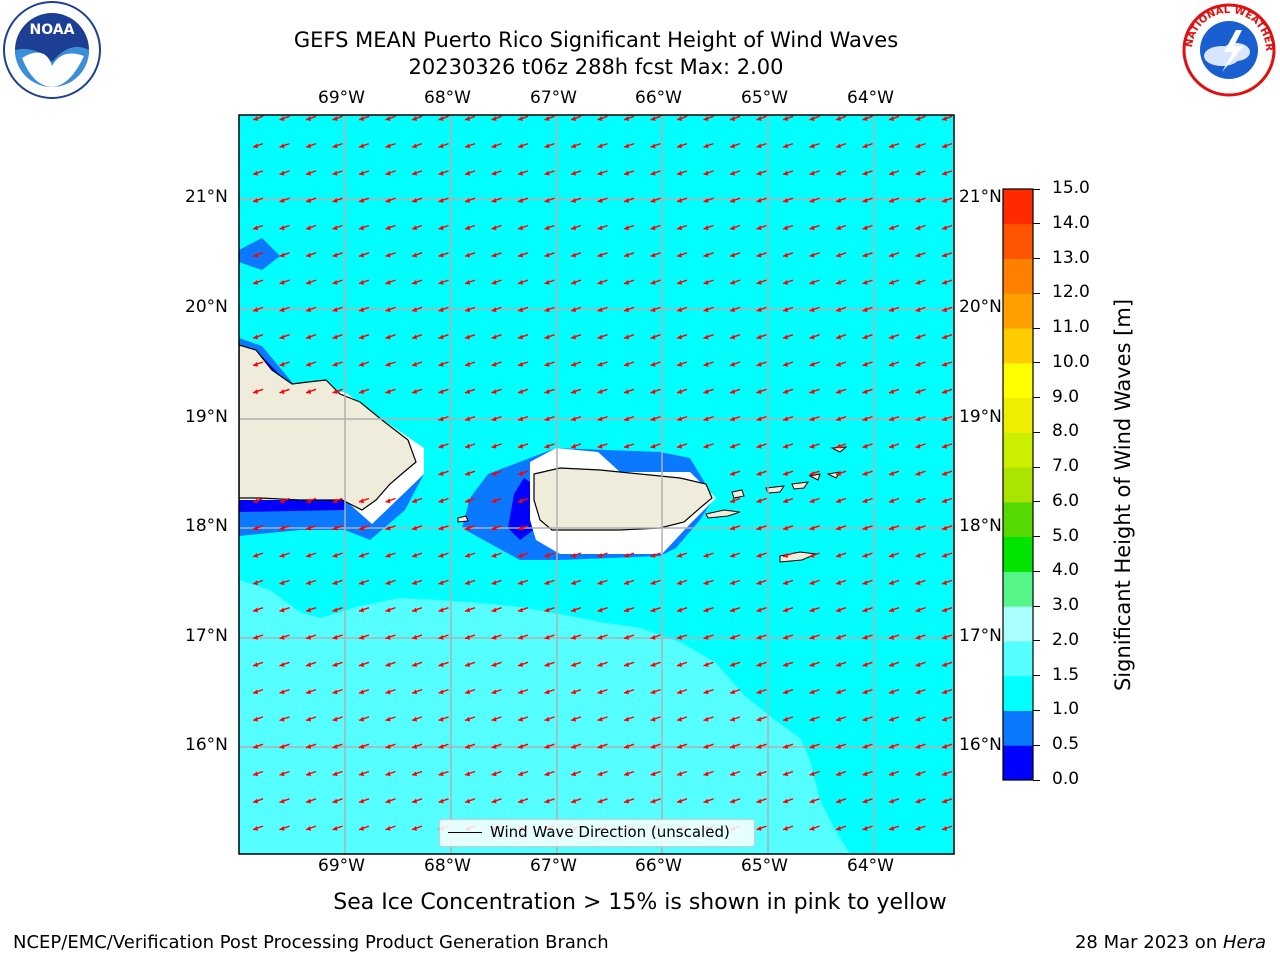 The width and height of the screenshot is (1280, 960). I want to click on wave-band-1.5-2m, so click(544, 717).